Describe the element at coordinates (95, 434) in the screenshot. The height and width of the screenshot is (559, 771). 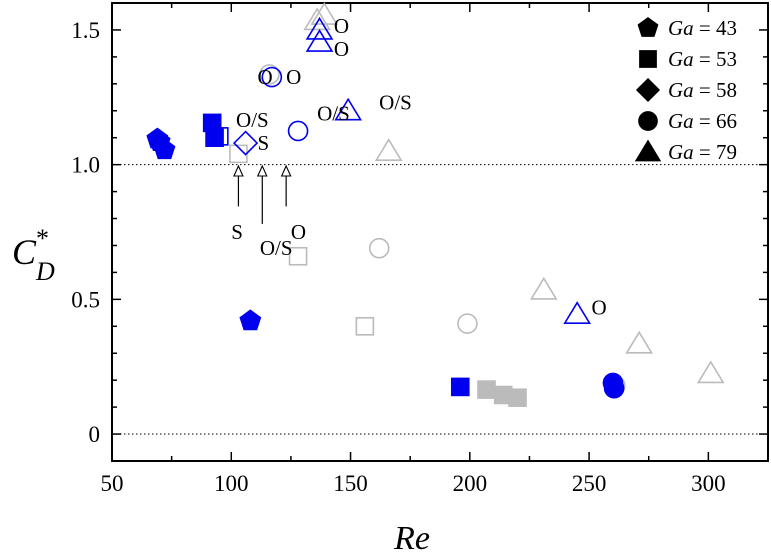
I see `y-tick-label: 0` at that location.